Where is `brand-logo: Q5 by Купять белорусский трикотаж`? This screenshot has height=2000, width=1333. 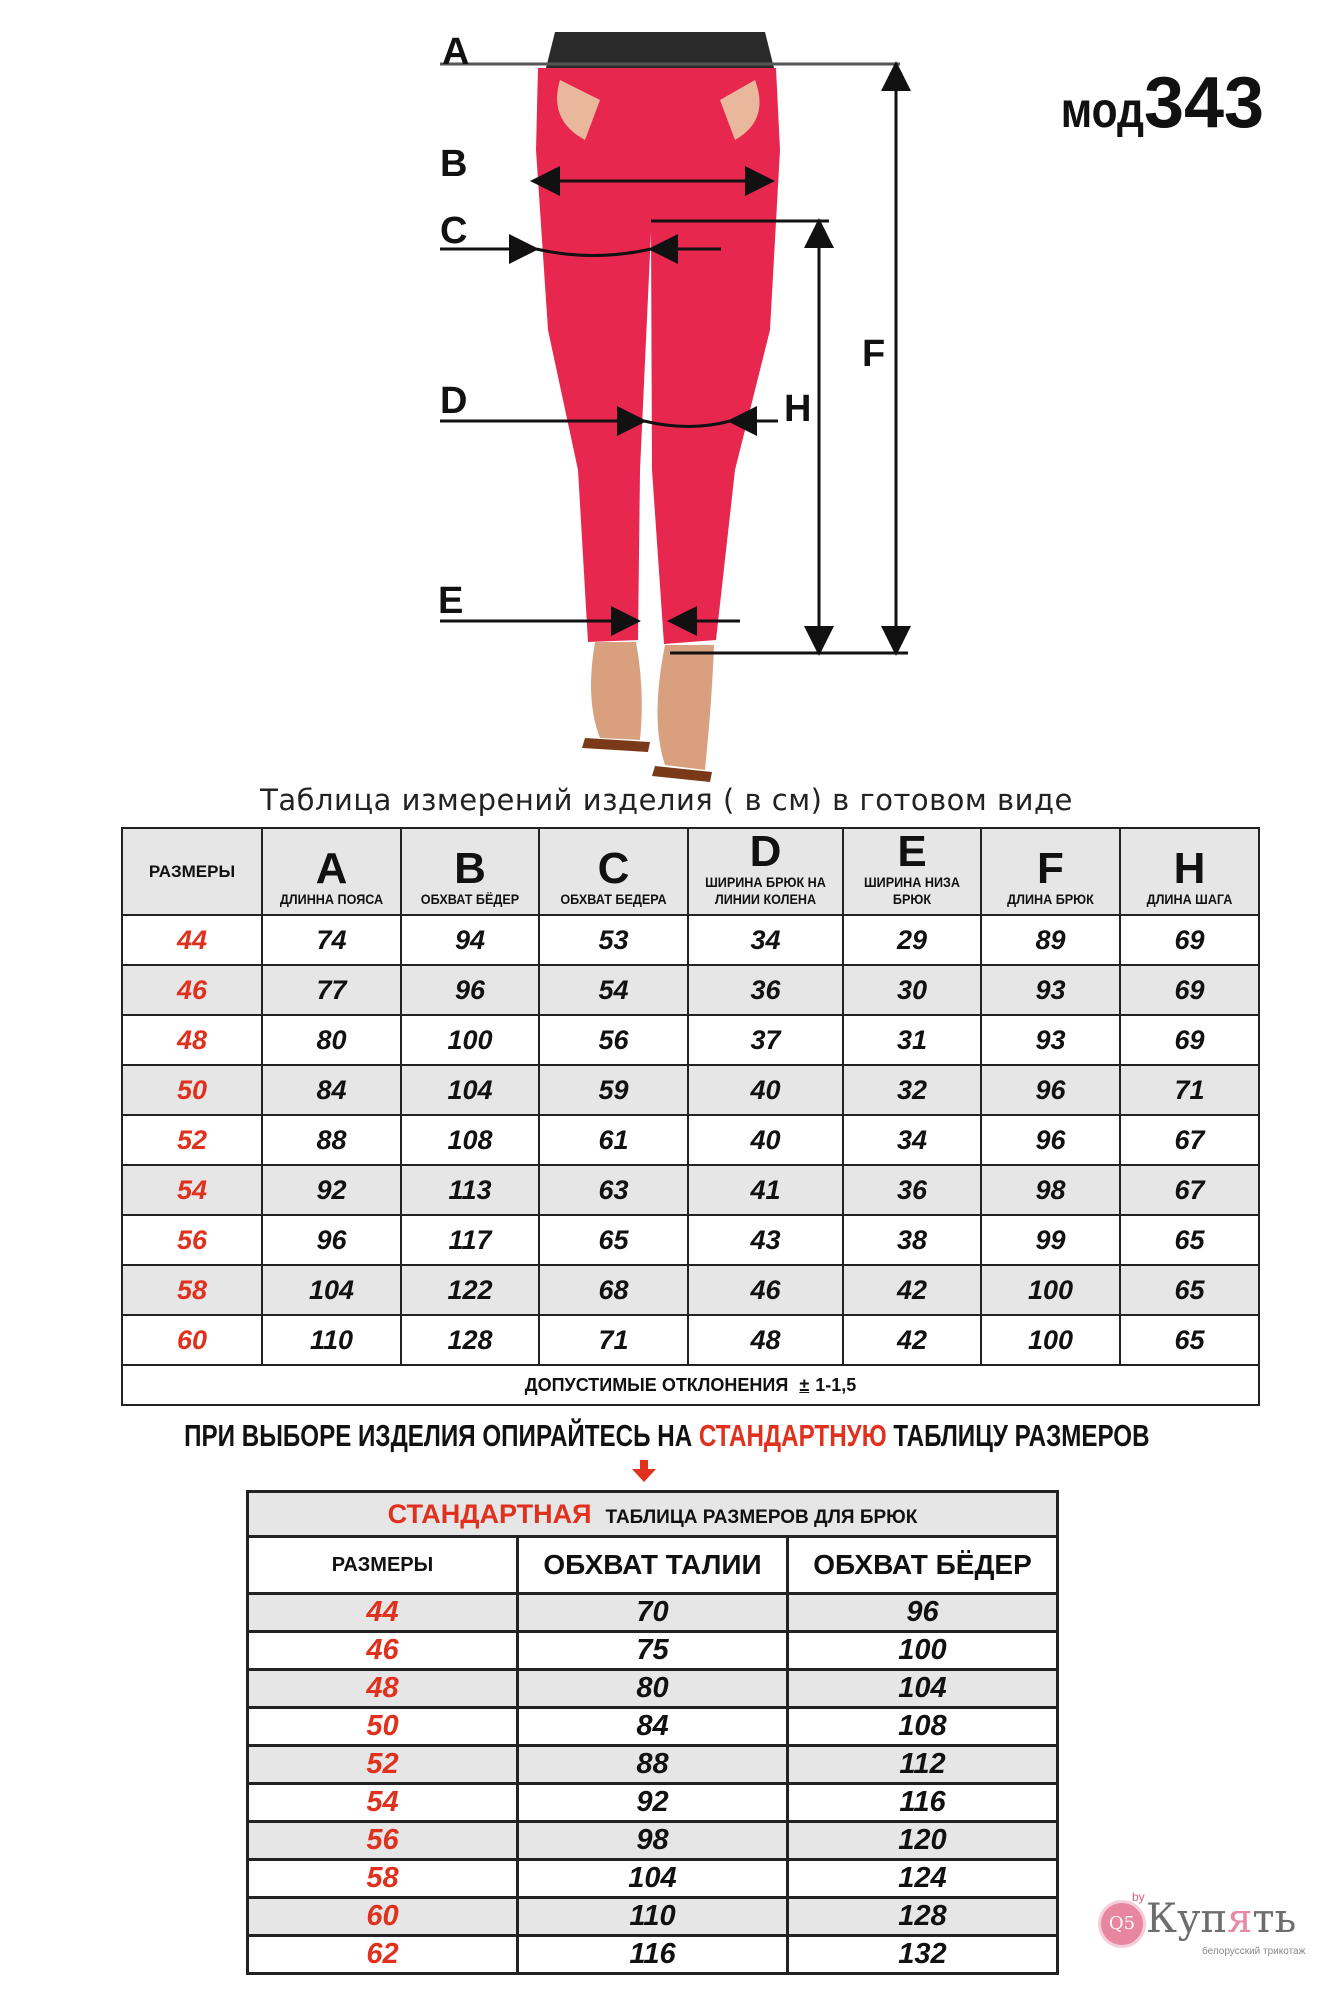 brand-logo: Q5 by Купять белорусский трикотаж is located at coordinates (1210, 1925).